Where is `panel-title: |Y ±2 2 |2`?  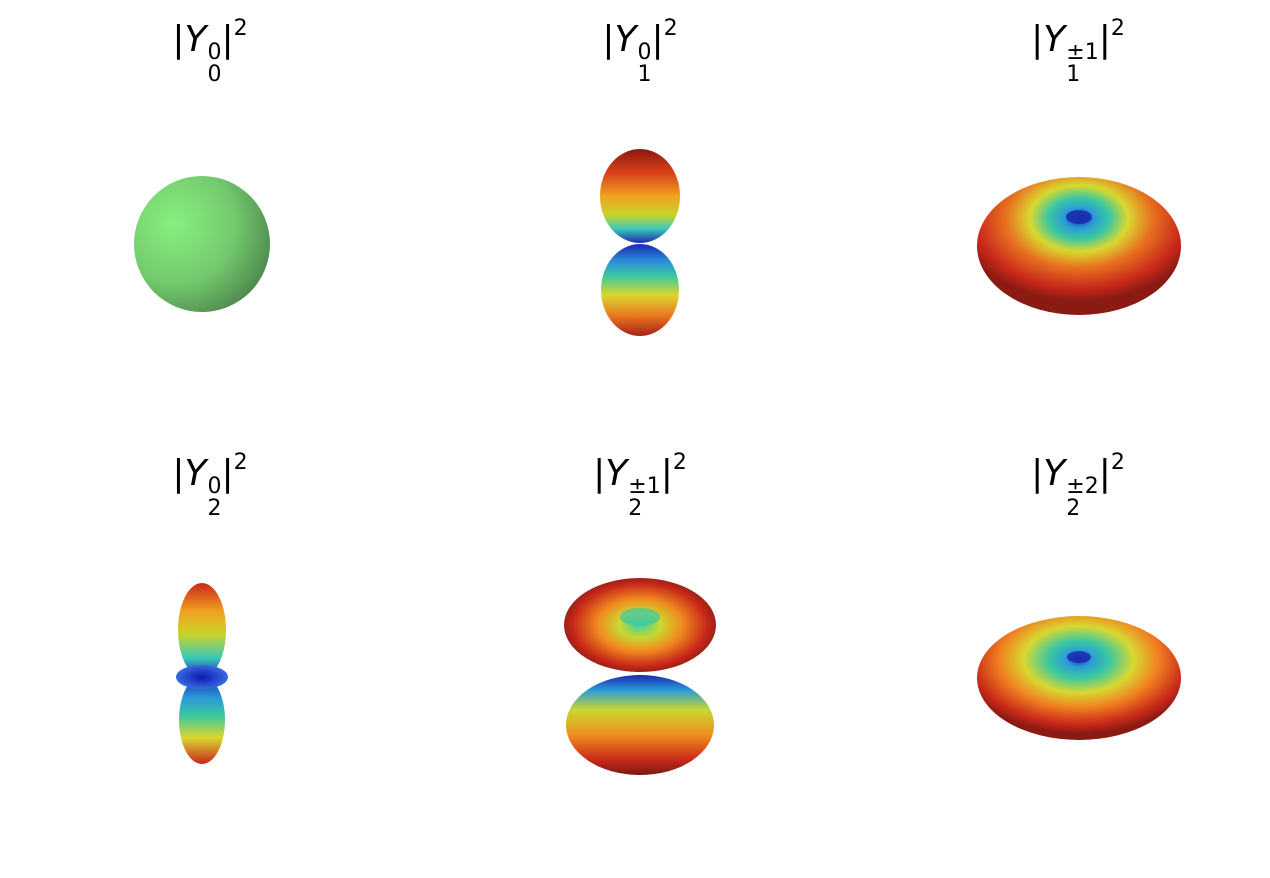 panel-title: |Y ±2 2 |2 is located at coordinates (1078, 485).